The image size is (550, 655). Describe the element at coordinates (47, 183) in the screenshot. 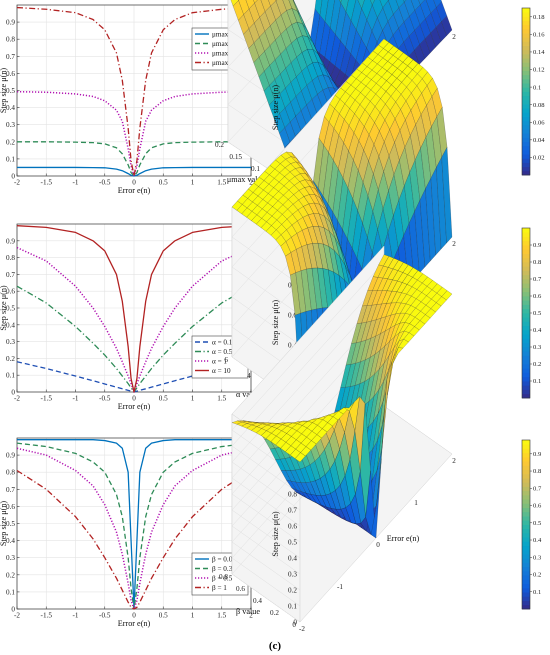

I see `x-tick-label: -1.5` at that location.